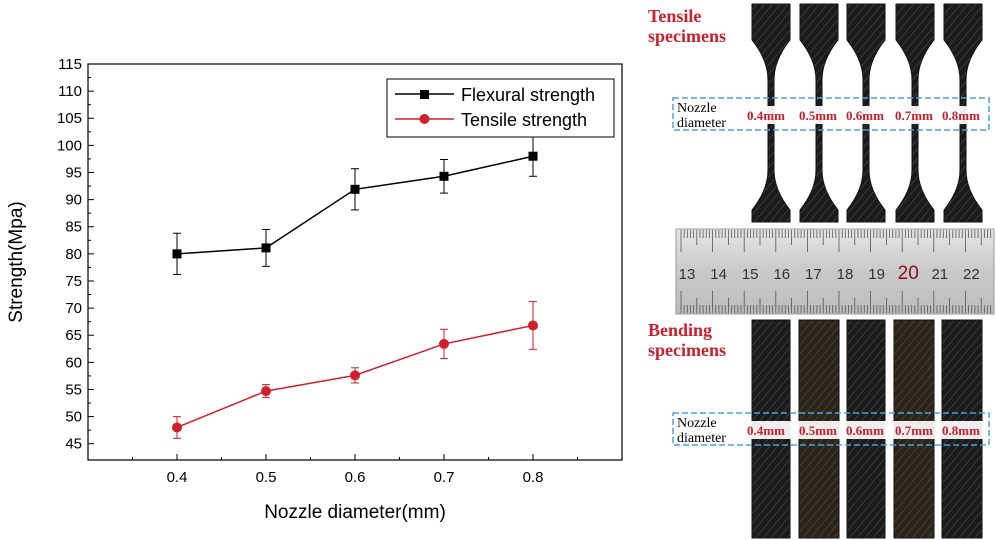 The height and width of the screenshot is (540, 996). I want to click on y-tick-label: 115, so click(70, 64).